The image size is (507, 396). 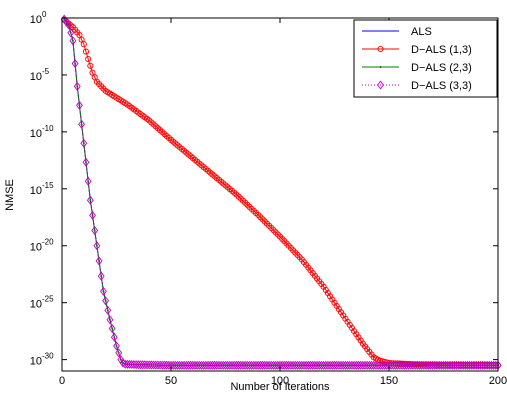 I want to click on y-tick-label: 10 -30, so click(x=42, y=360).